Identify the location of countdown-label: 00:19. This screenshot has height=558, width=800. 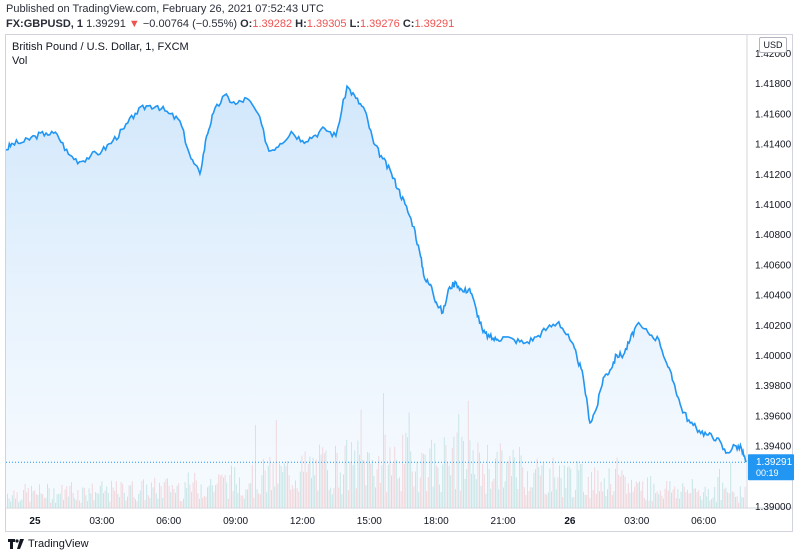
(767, 473).